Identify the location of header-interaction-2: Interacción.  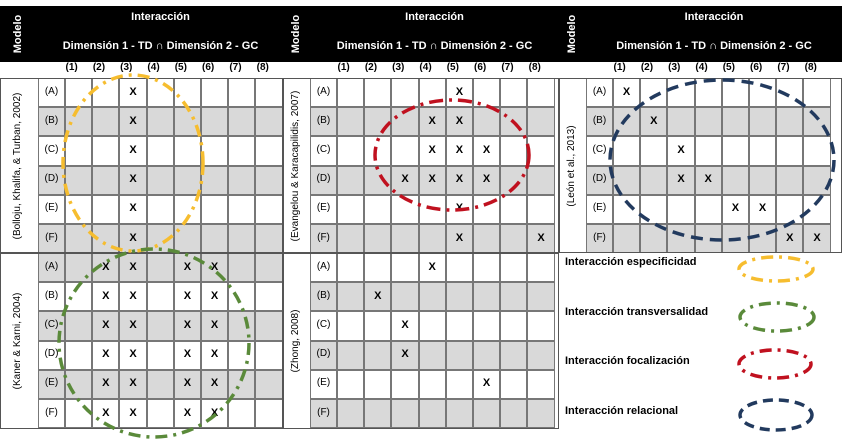
(434, 17).